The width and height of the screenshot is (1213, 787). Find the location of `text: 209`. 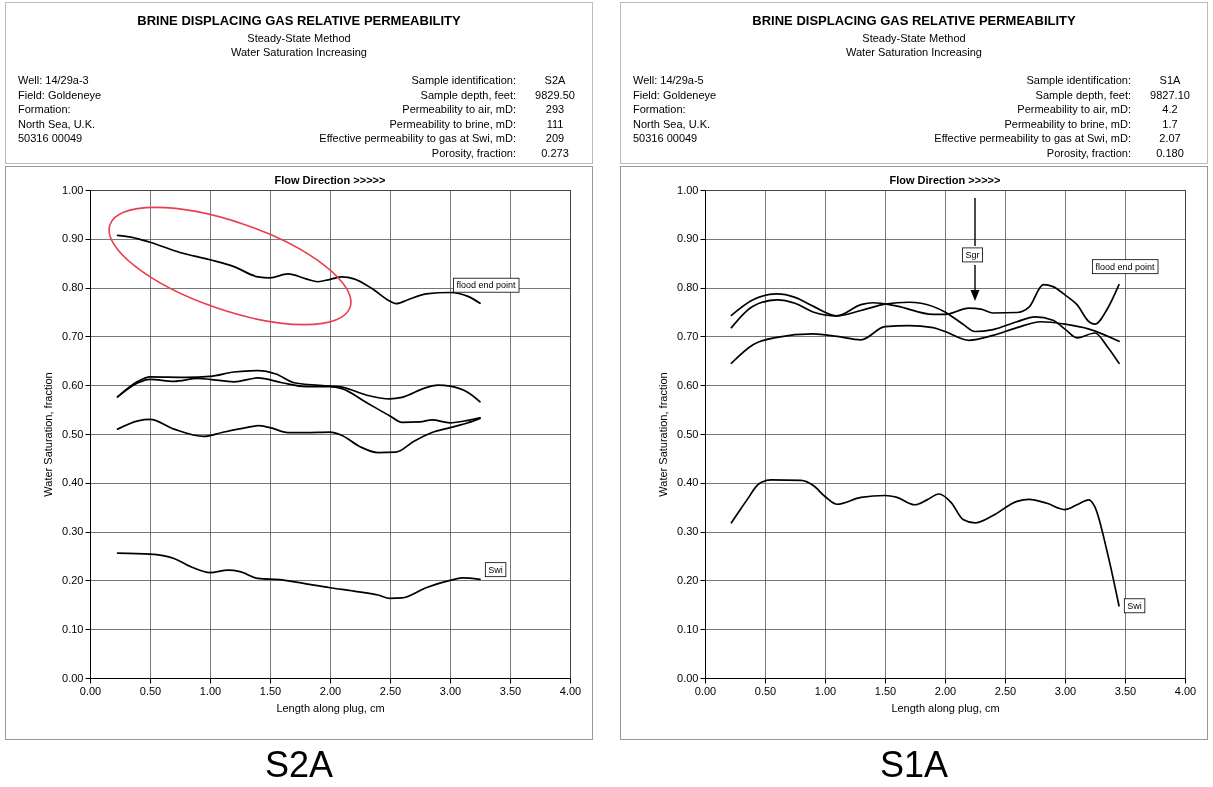

text: 209 is located at coordinates (555, 138).